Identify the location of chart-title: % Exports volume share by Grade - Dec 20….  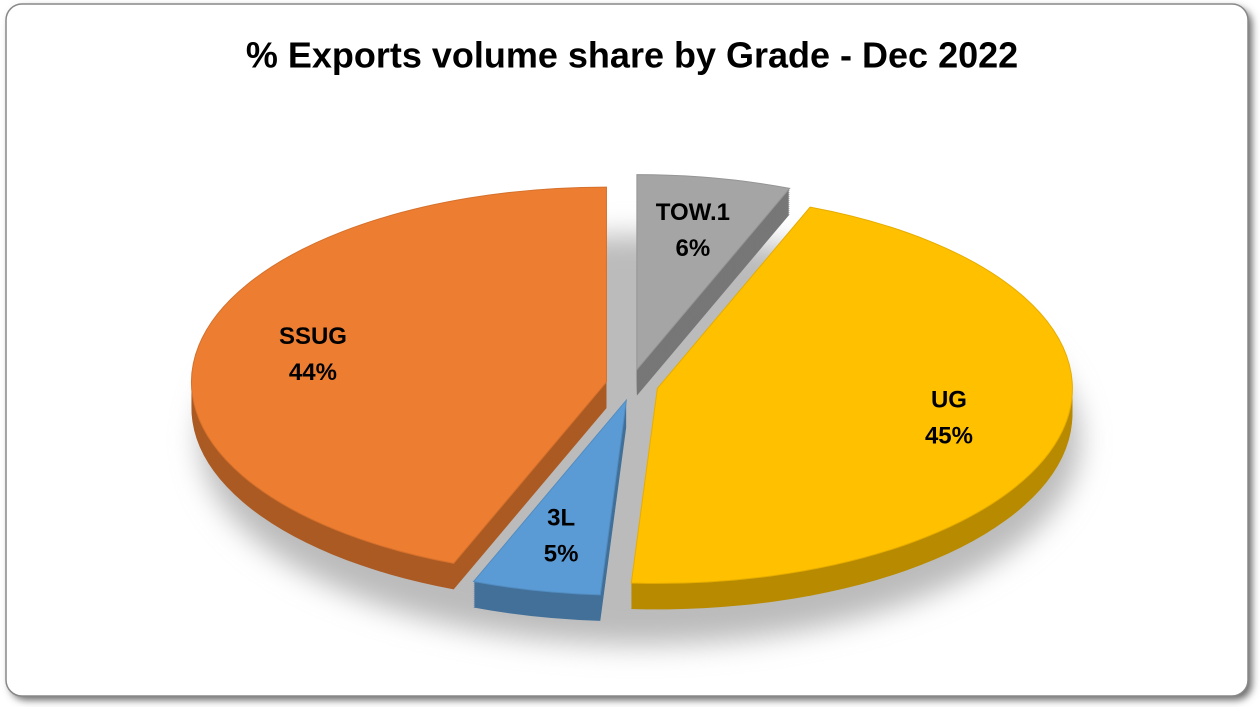
(632, 55).